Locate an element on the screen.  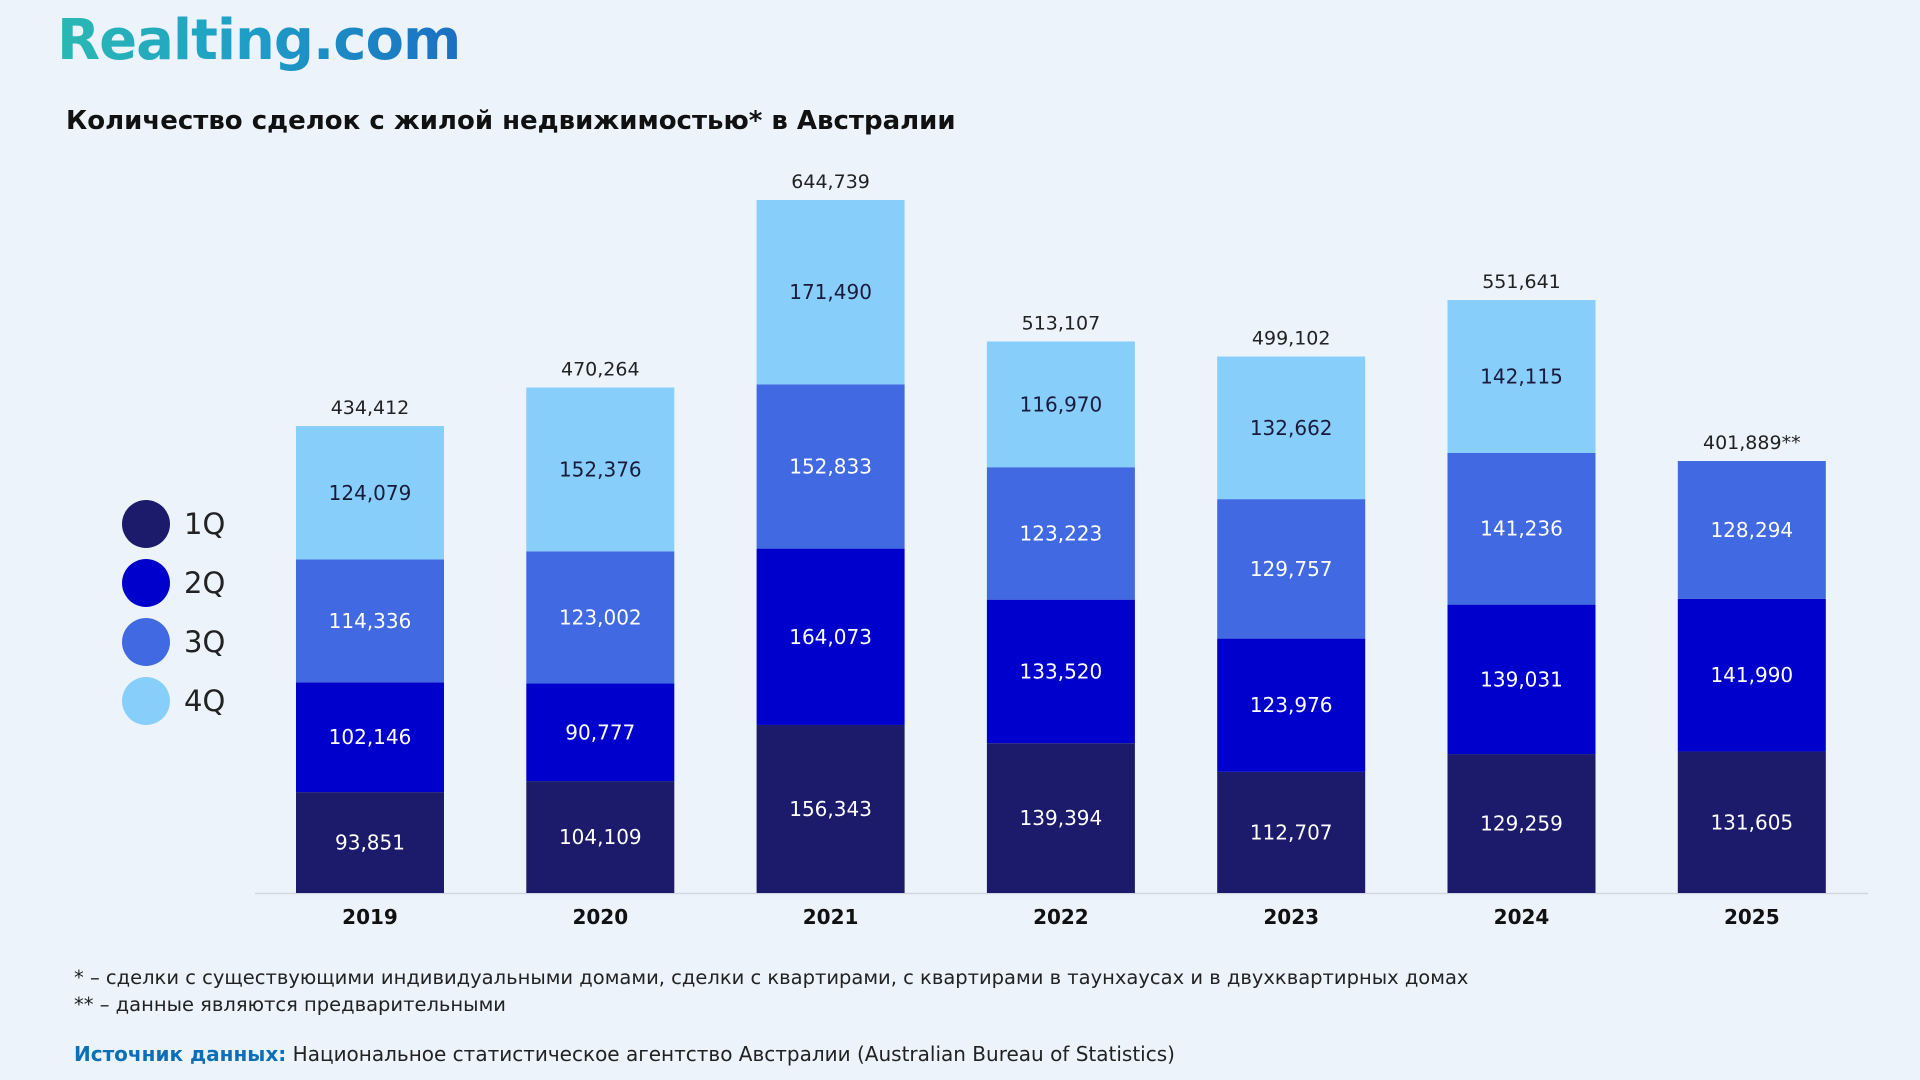
segment-label-1q-2022: 139,394 is located at coordinates (1061, 818).